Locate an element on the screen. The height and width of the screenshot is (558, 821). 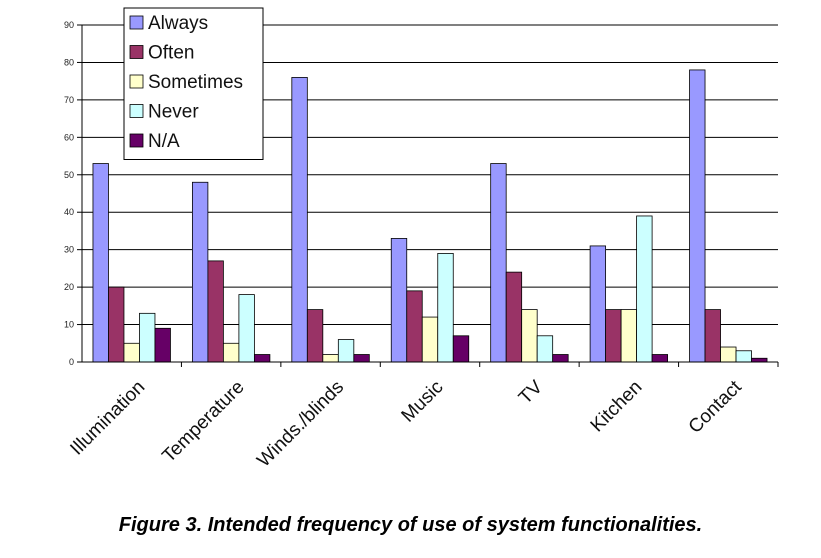
bar-often-kitchen is located at coordinates (613, 336).